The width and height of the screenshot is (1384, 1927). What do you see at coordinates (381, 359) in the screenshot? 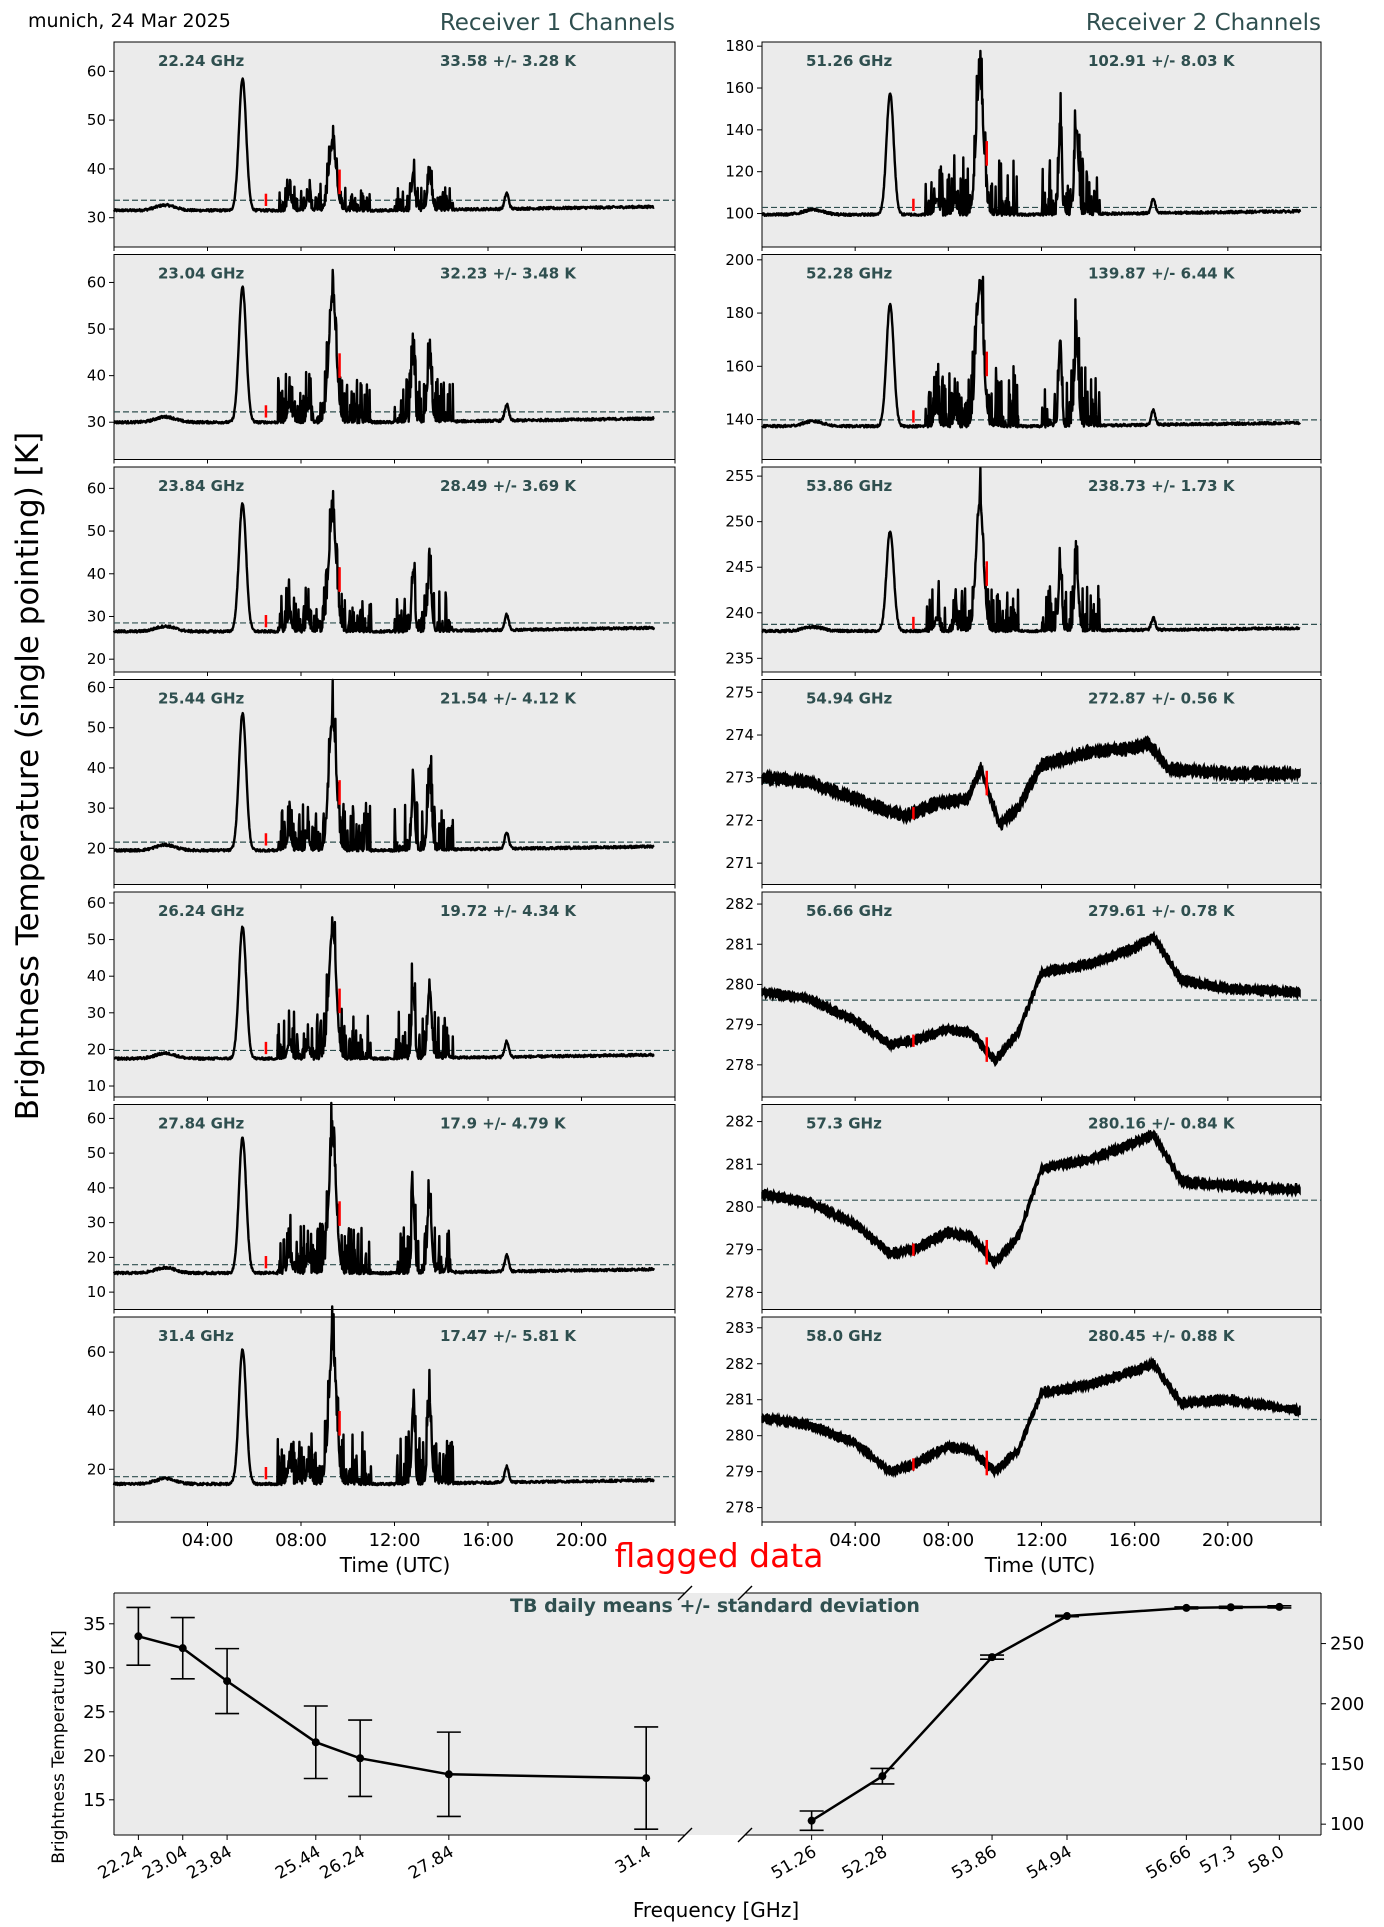
I see `panel-23-04-ghz: 30 40 50 60 23.04 GHz 32.23 +/- 3.48 K` at bounding box center [381, 359].